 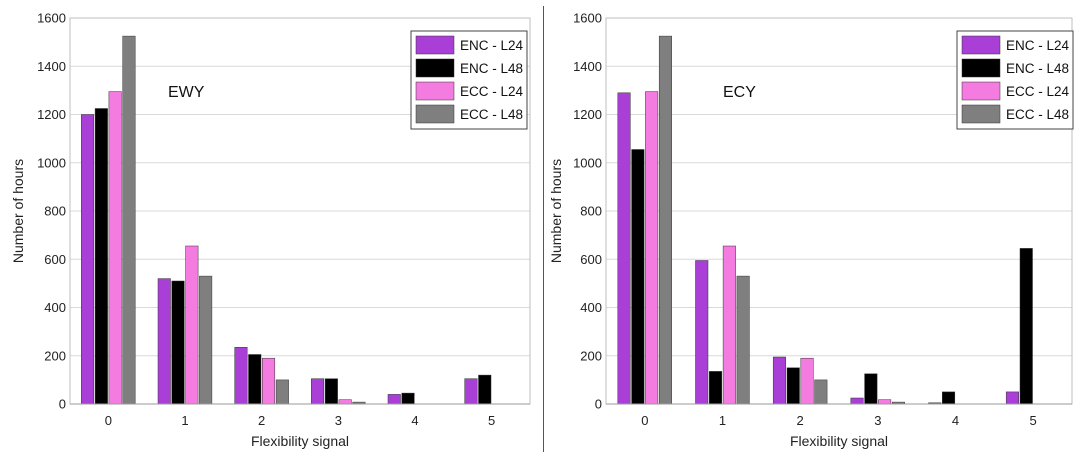 What do you see at coordinates (186, 92) in the screenshot?
I see `chart-annotation: EWY` at bounding box center [186, 92].